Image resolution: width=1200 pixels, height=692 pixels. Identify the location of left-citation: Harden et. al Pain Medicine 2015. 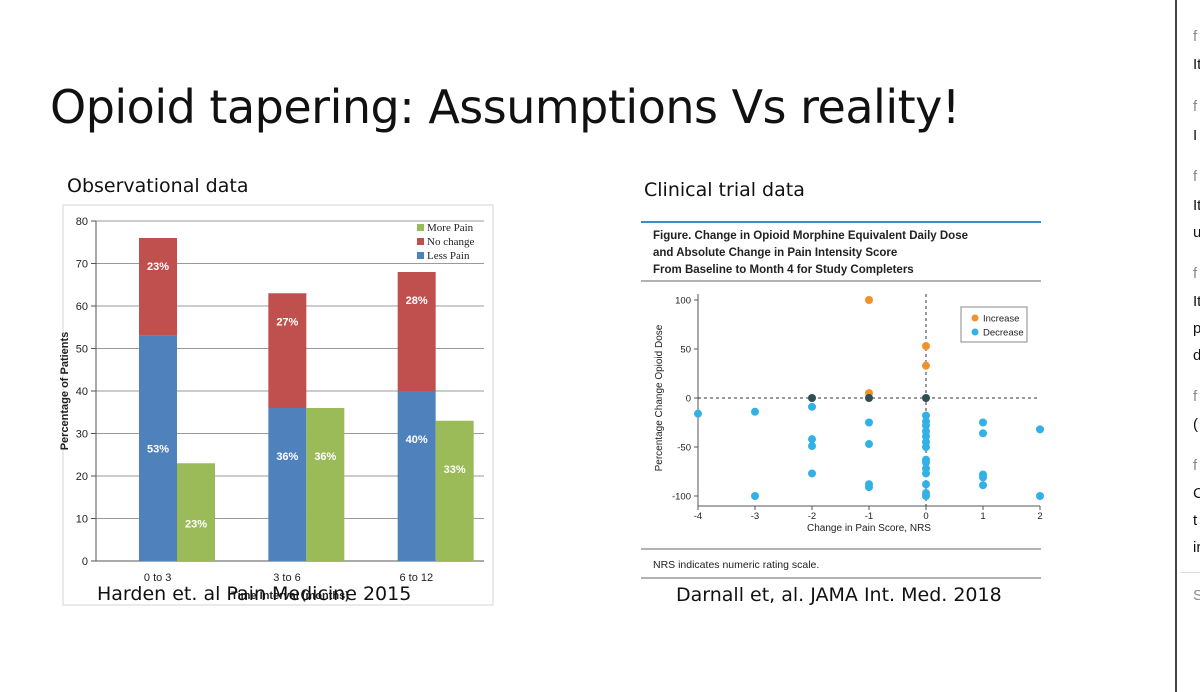
(254, 594).